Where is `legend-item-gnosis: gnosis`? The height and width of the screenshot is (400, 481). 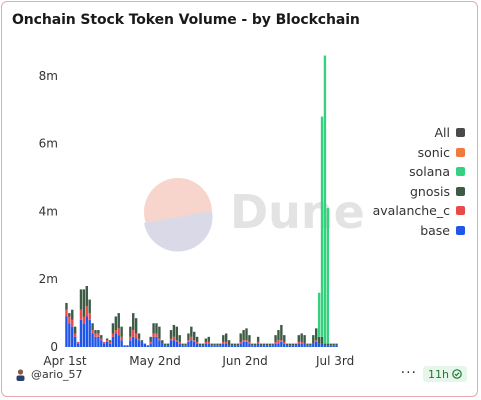
legend-item-gnosis: gnosis is located at coordinates (419, 192).